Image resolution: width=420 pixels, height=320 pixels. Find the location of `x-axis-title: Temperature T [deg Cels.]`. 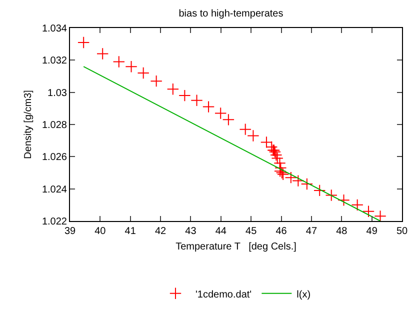

x-axis-title: Temperature T [deg Cels.] is located at coordinates (236, 247).